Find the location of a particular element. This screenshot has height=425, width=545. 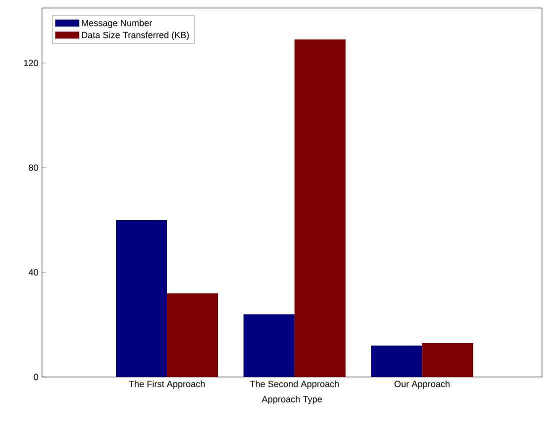

legend-label: Message Number is located at coordinates (117, 24).